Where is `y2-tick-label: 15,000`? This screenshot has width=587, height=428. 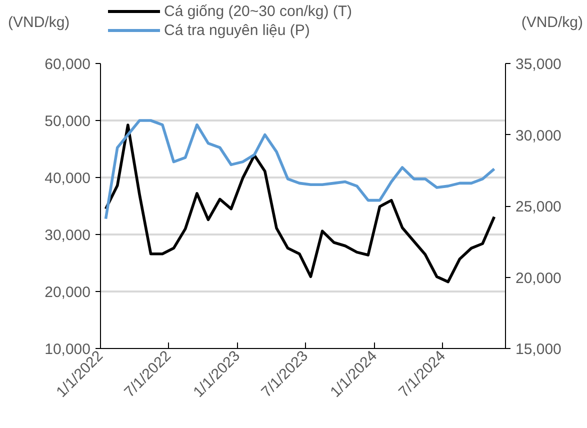
y2-tick-label: 15,000 is located at coordinates (539, 349).